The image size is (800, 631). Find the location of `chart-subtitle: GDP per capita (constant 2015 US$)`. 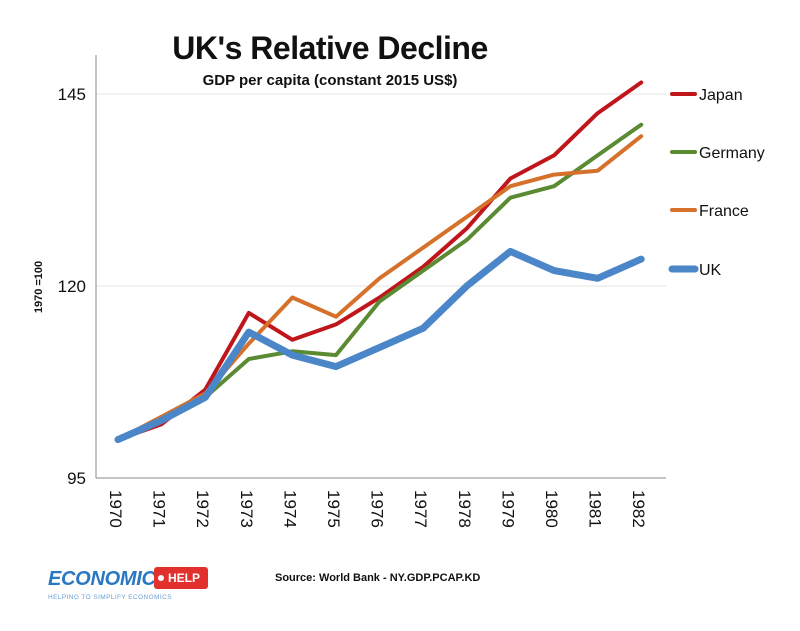

chart-subtitle: GDP per capita (constant 2015 US$) is located at coordinates (330, 80).